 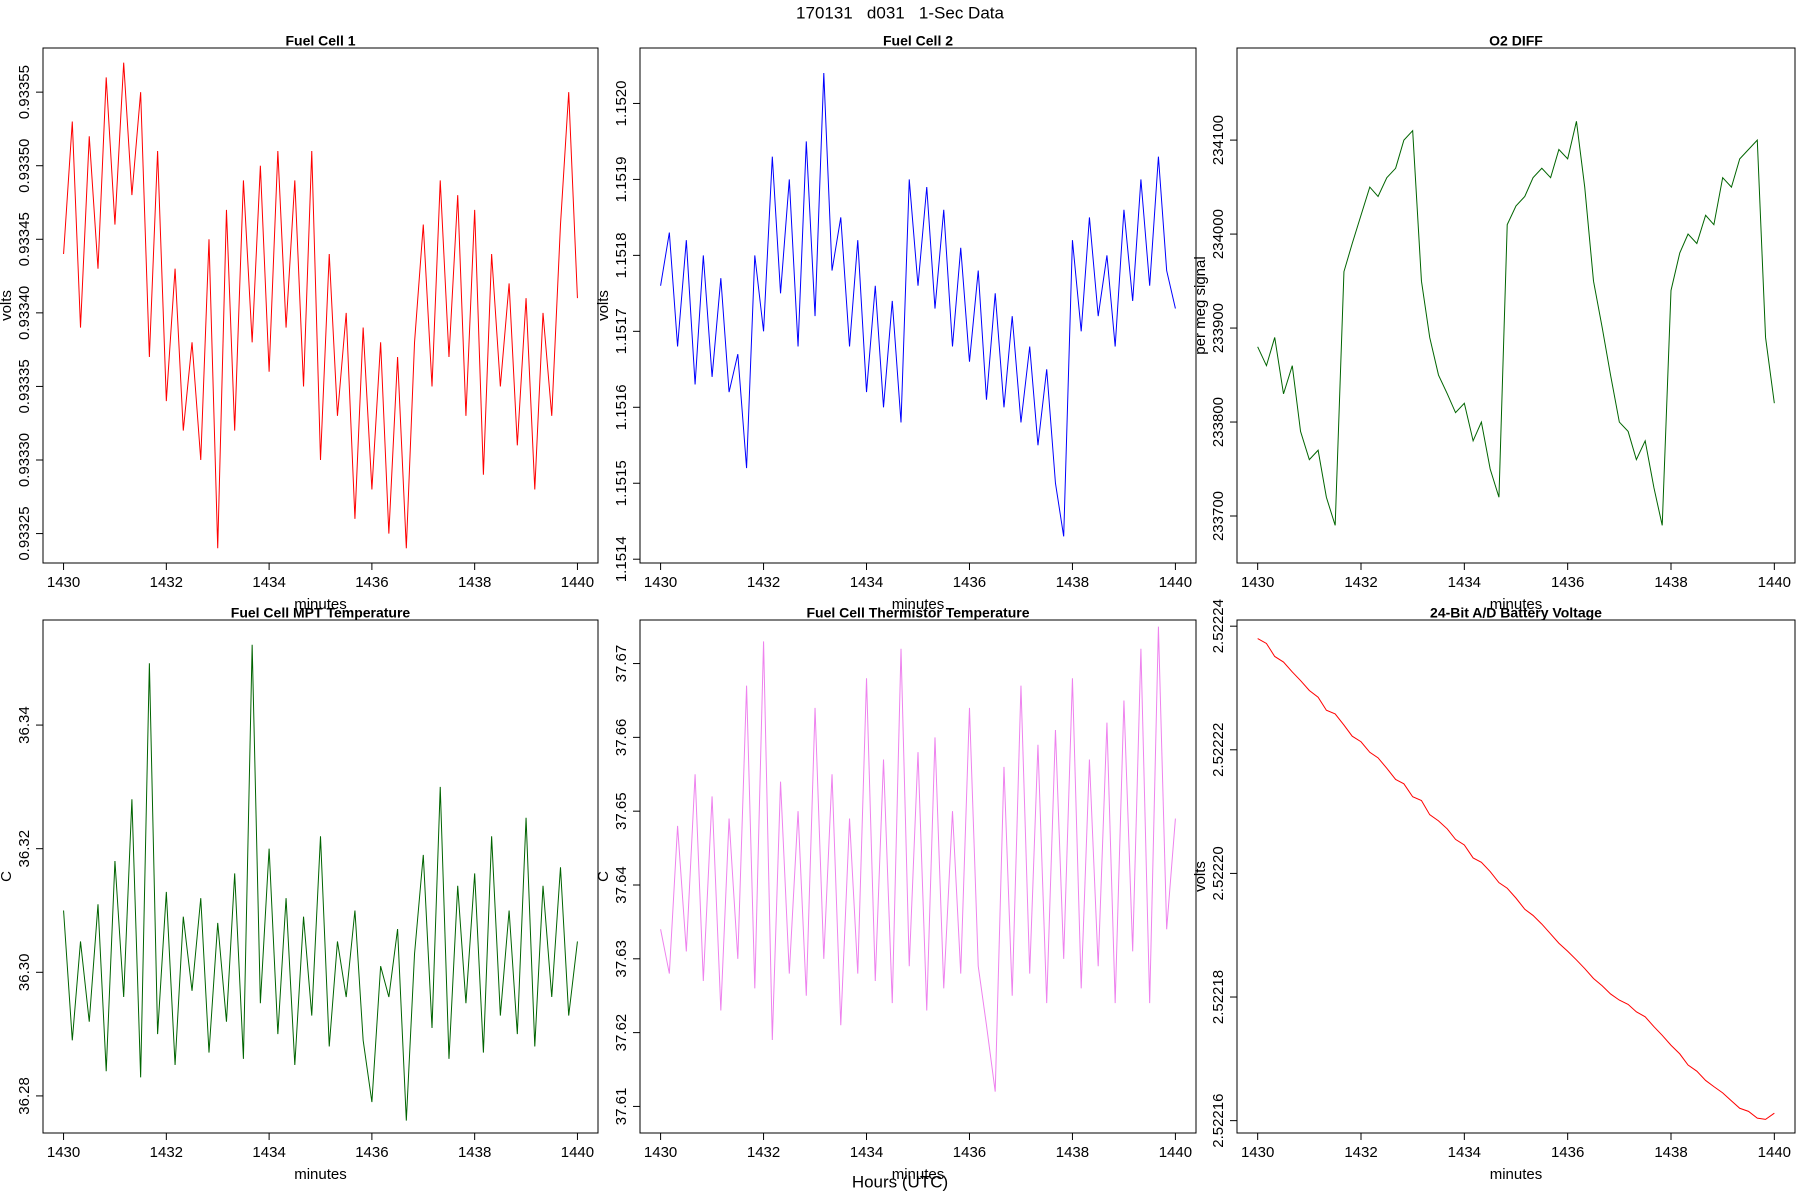 I want to click on y-tick-label: 1.1516, so click(x=621, y=407).